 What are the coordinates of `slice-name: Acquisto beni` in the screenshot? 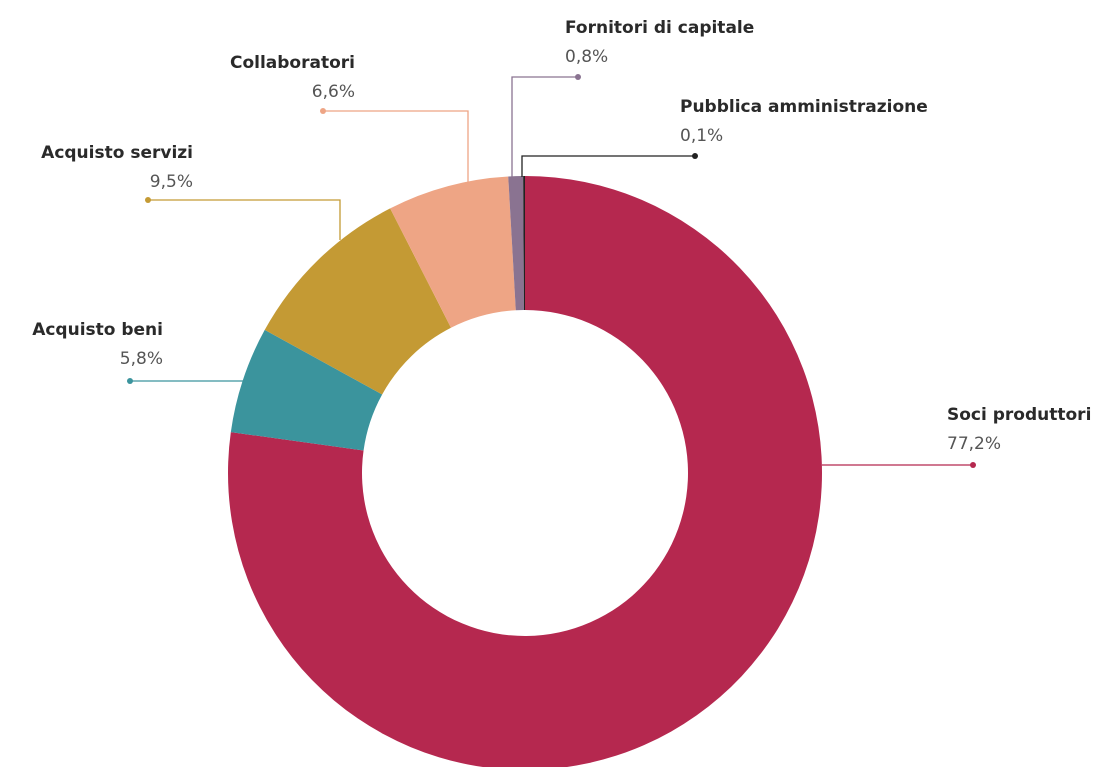 It's located at (97, 330).